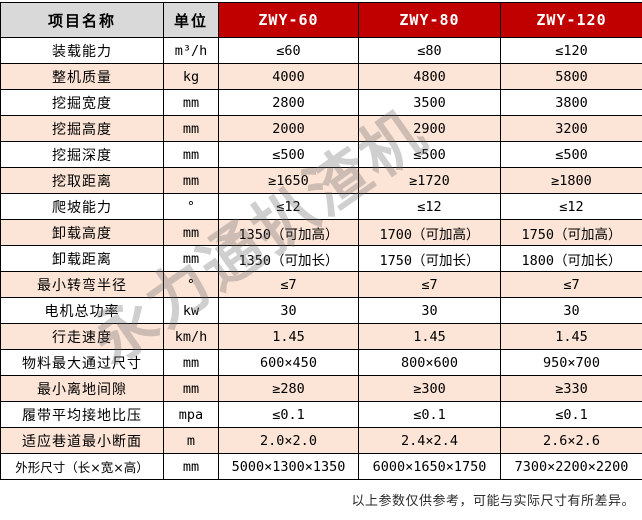 The image size is (642, 520). I want to click on value-zwy80: 4800, so click(429, 76).